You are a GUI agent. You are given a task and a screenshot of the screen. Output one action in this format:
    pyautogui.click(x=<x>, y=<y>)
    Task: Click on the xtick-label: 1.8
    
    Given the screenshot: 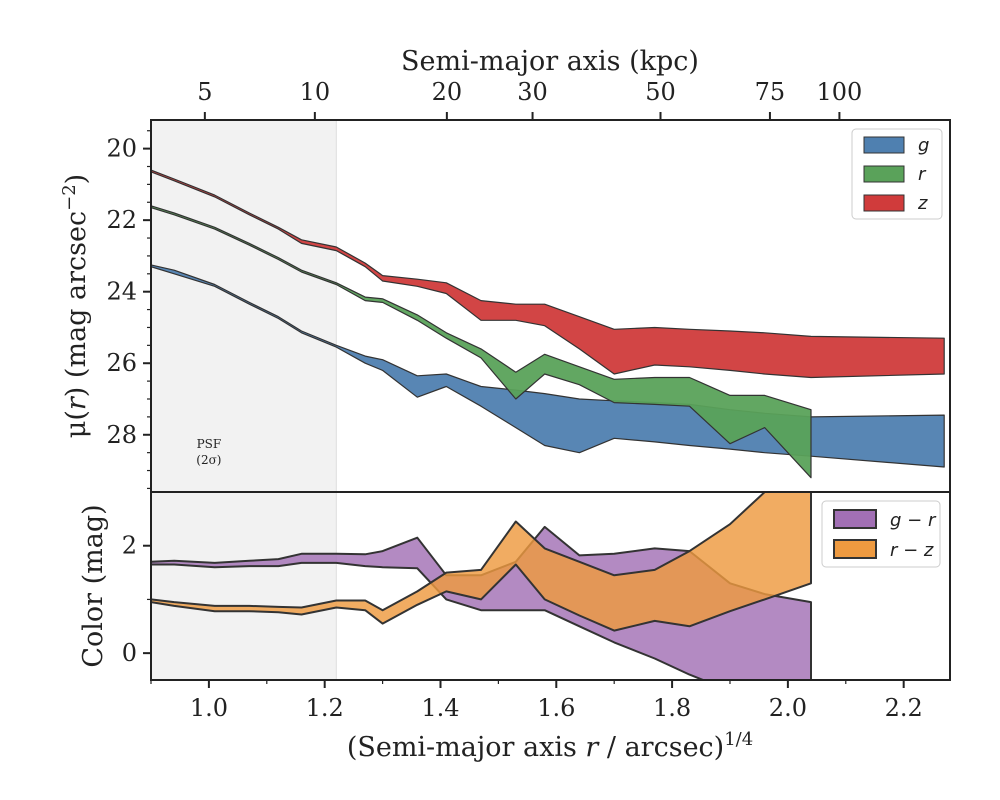 What is the action you would take?
    pyautogui.click(x=672, y=708)
    